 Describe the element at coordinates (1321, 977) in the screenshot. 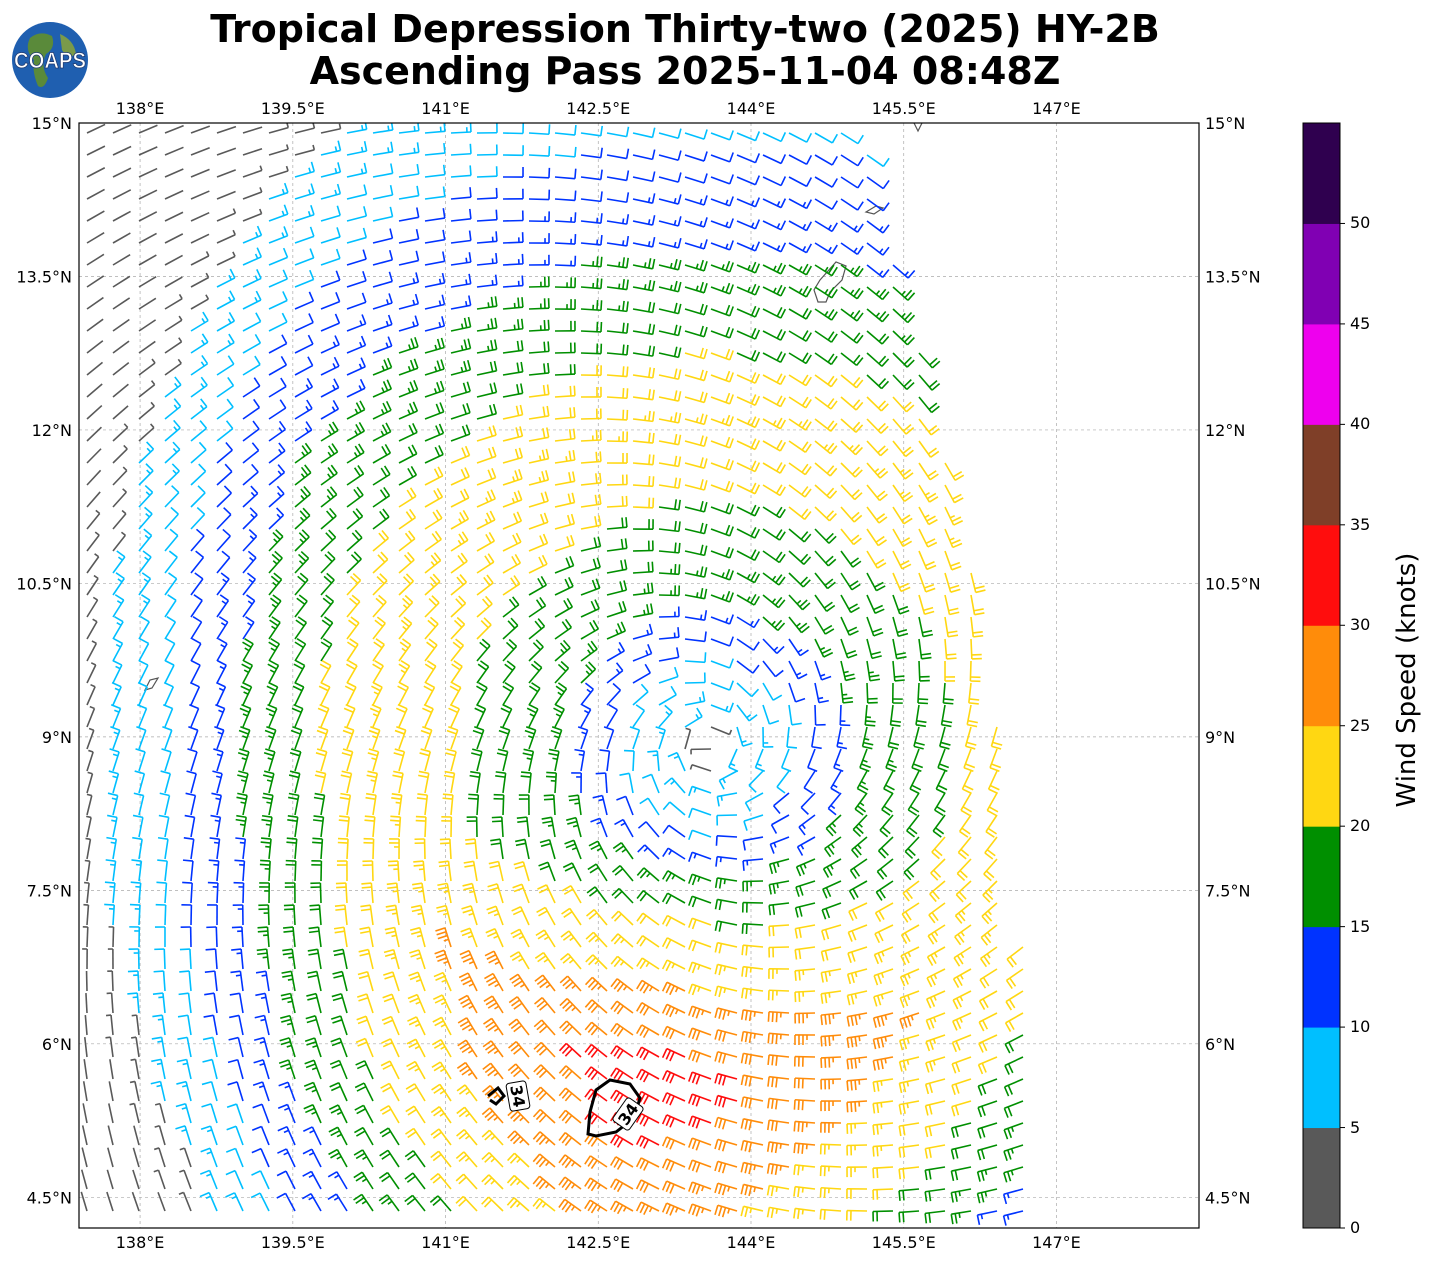

I see `colorbar-segment` at that location.